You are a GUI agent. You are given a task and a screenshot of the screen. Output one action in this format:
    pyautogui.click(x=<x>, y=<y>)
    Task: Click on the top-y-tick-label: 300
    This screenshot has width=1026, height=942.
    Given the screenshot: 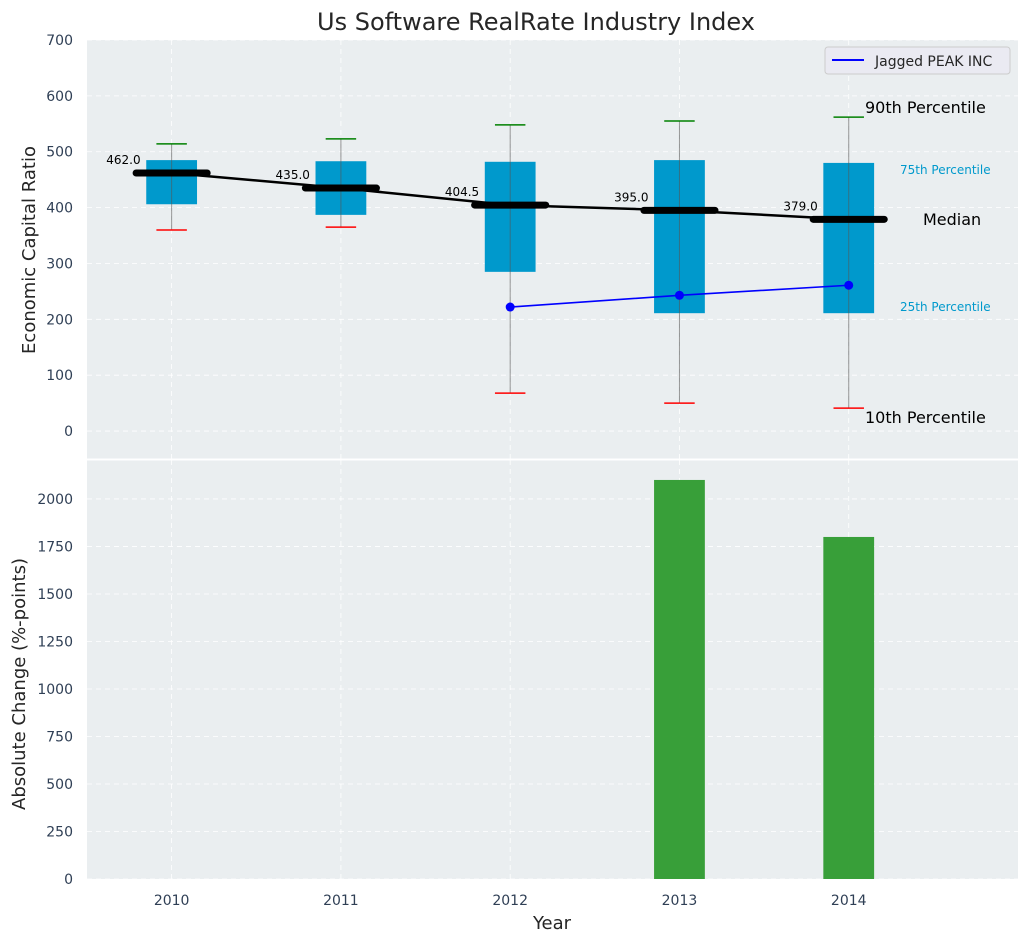 What is the action you would take?
    pyautogui.click(x=59, y=264)
    